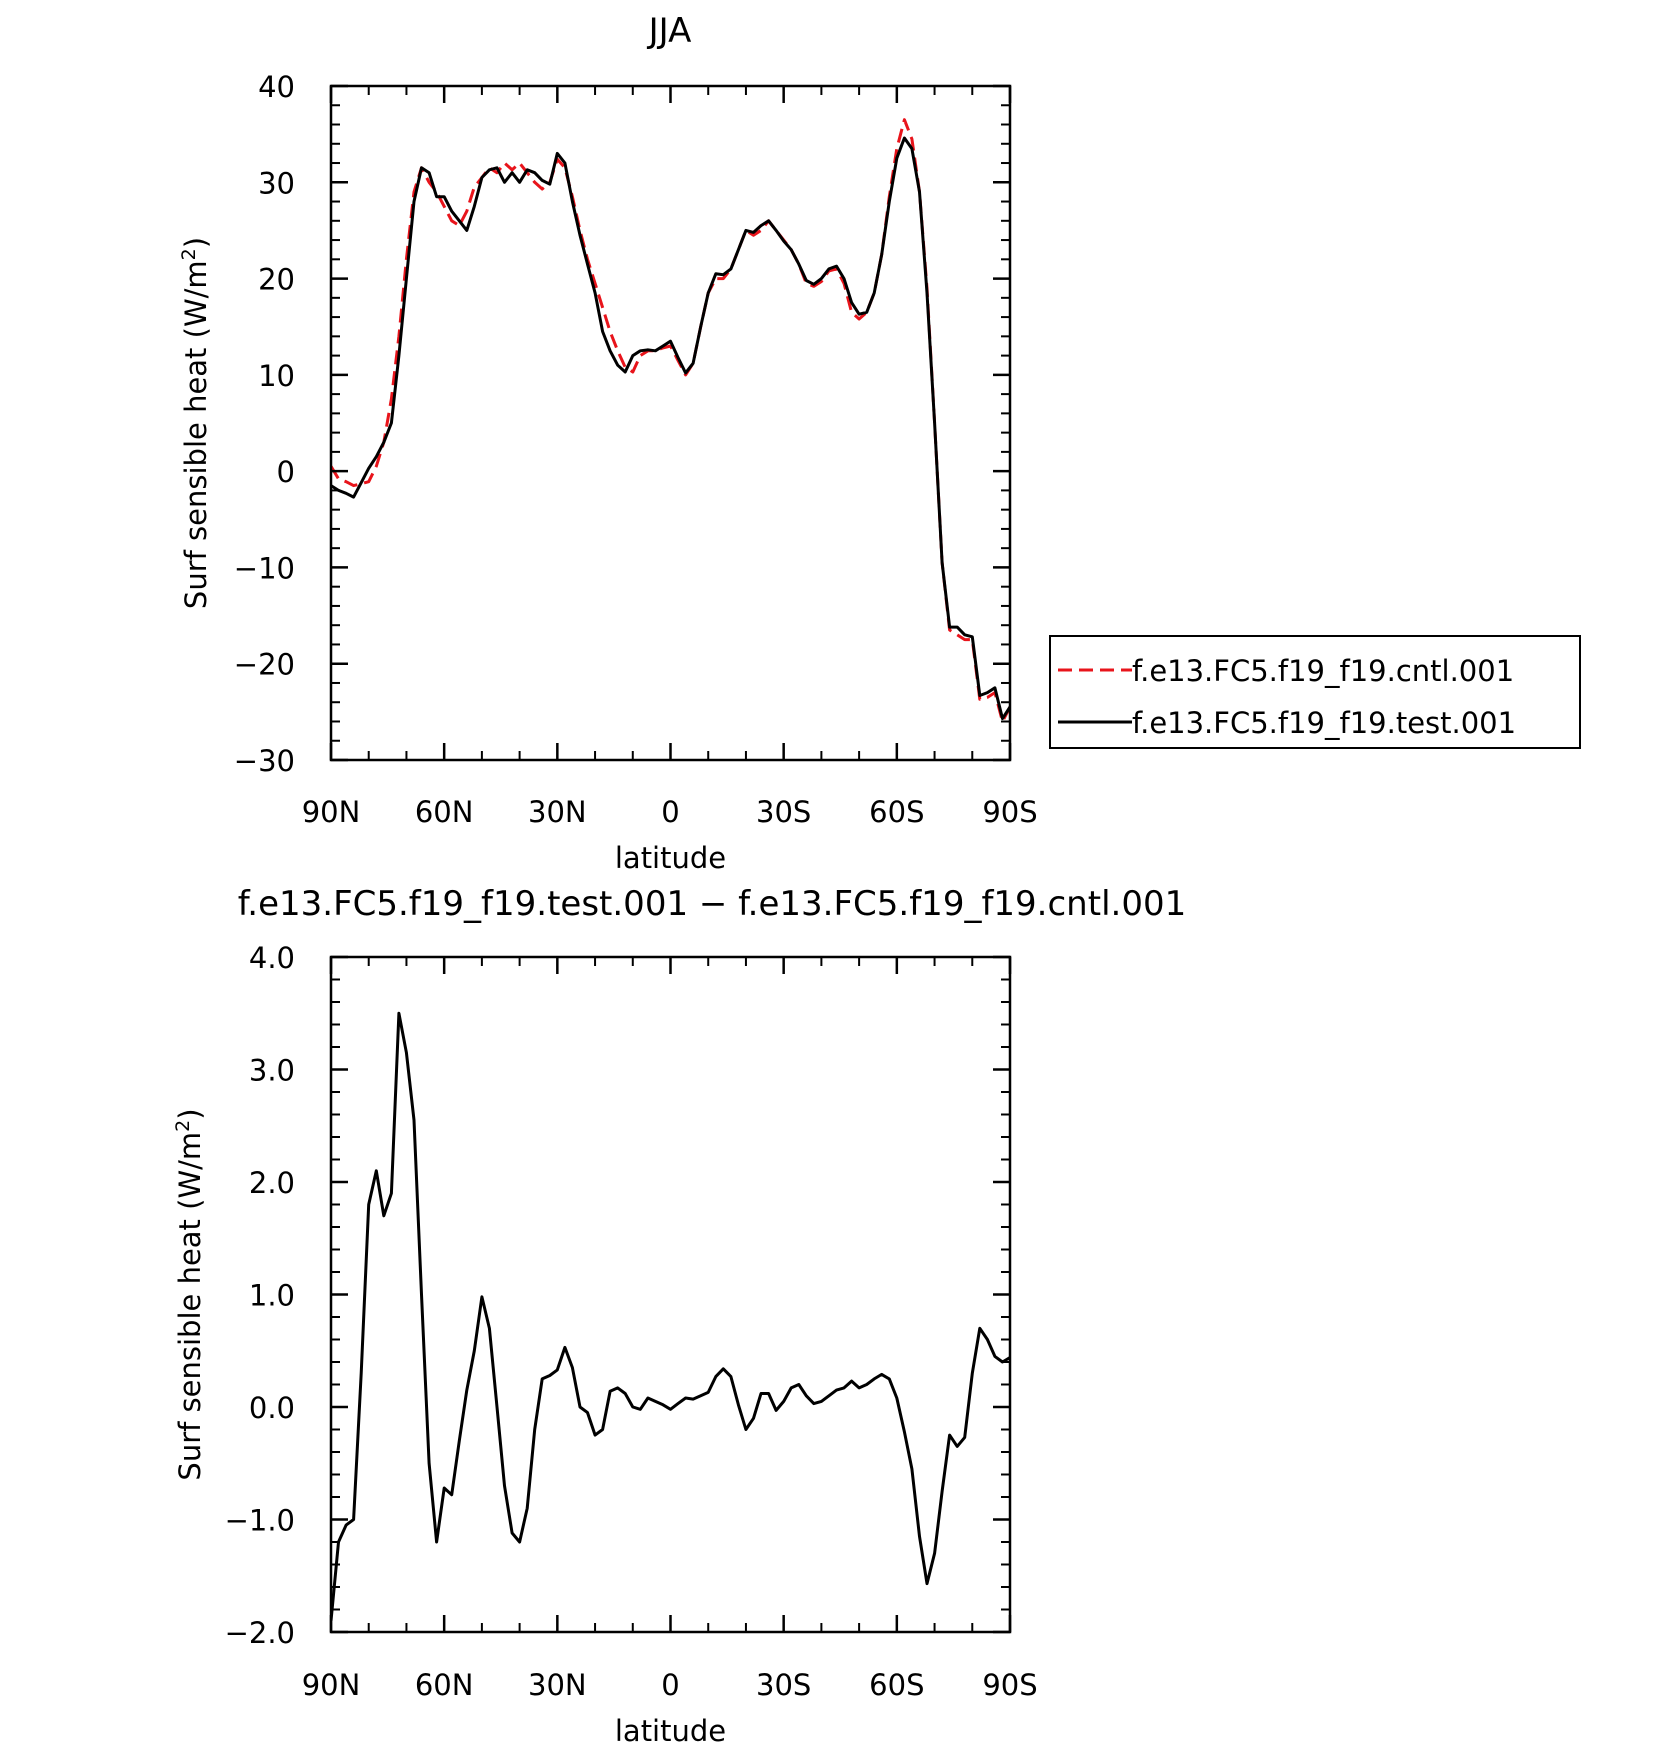 The image size is (1680, 1747). I want to click on y-tick-label: 0, so click(286, 472).